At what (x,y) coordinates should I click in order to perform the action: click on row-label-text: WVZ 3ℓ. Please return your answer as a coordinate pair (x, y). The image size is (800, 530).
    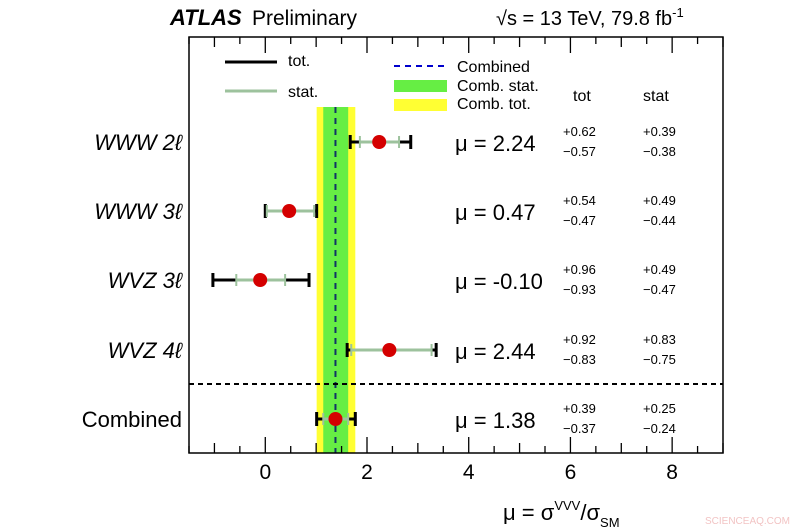
    Looking at the image, I should click on (145, 280).